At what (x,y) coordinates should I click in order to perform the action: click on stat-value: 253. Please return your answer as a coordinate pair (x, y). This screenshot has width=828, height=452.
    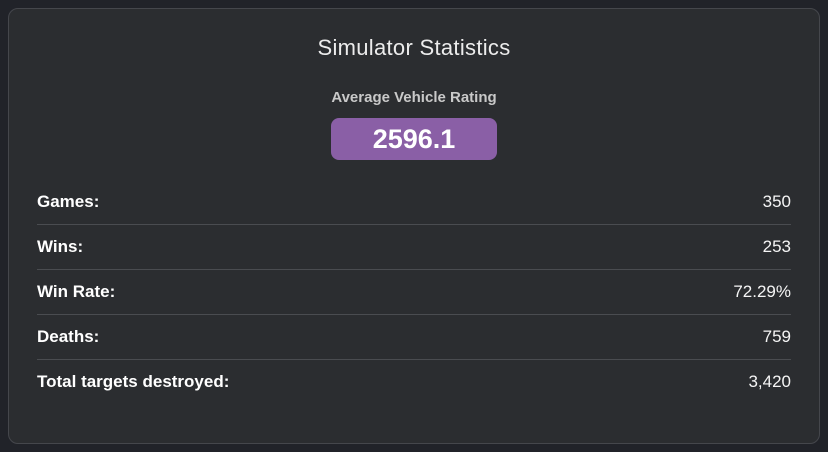
    Looking at the image, I should click on (776, 246).